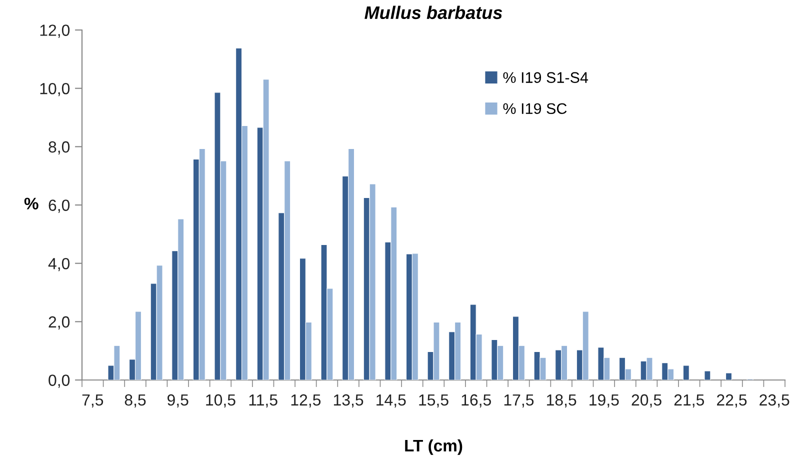  Describe the element at coordinates (31, 204) in the screenshot. I see `y-axis-title: %` at that location.